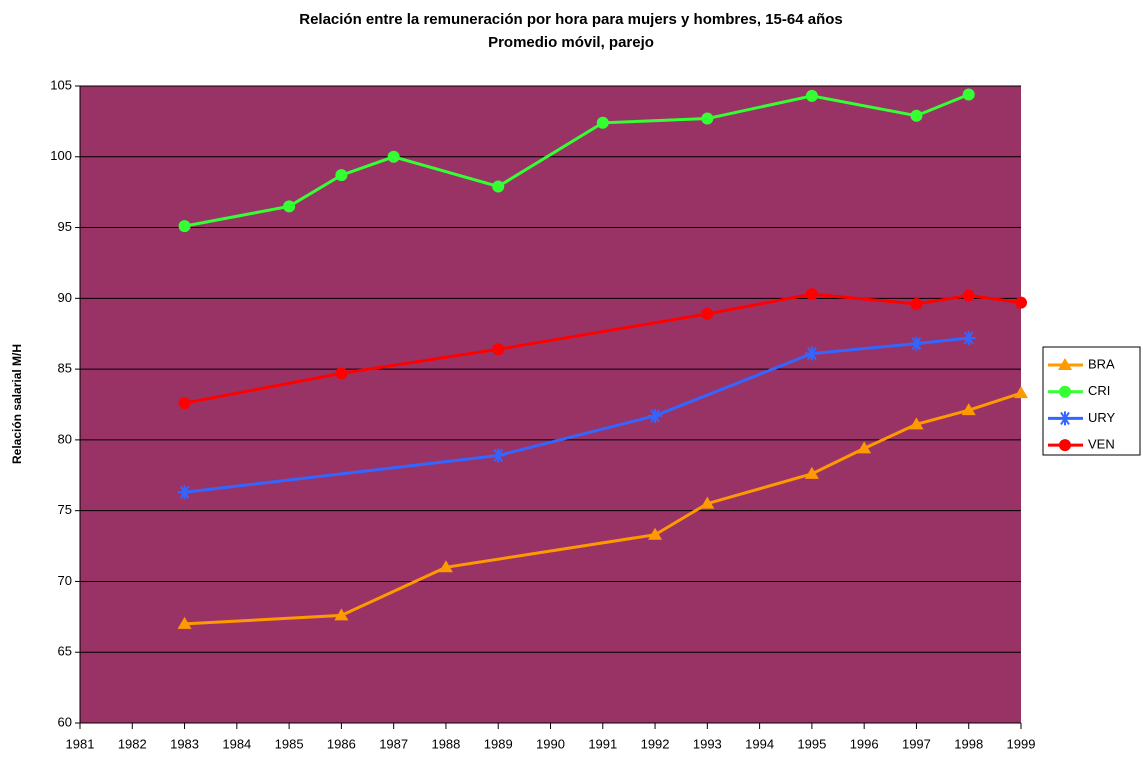  What do you see at coordinates (1101, 444) in the screenshot?
I see `legend-label: VEN` at bounding box center [1101, 444].